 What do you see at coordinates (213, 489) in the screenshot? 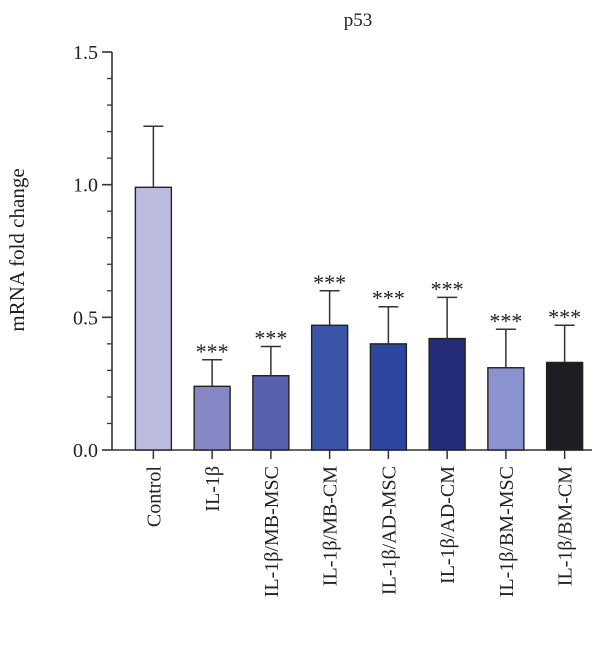
I see `x-tick-label: IL-1β` at bounding box center [213, 489].